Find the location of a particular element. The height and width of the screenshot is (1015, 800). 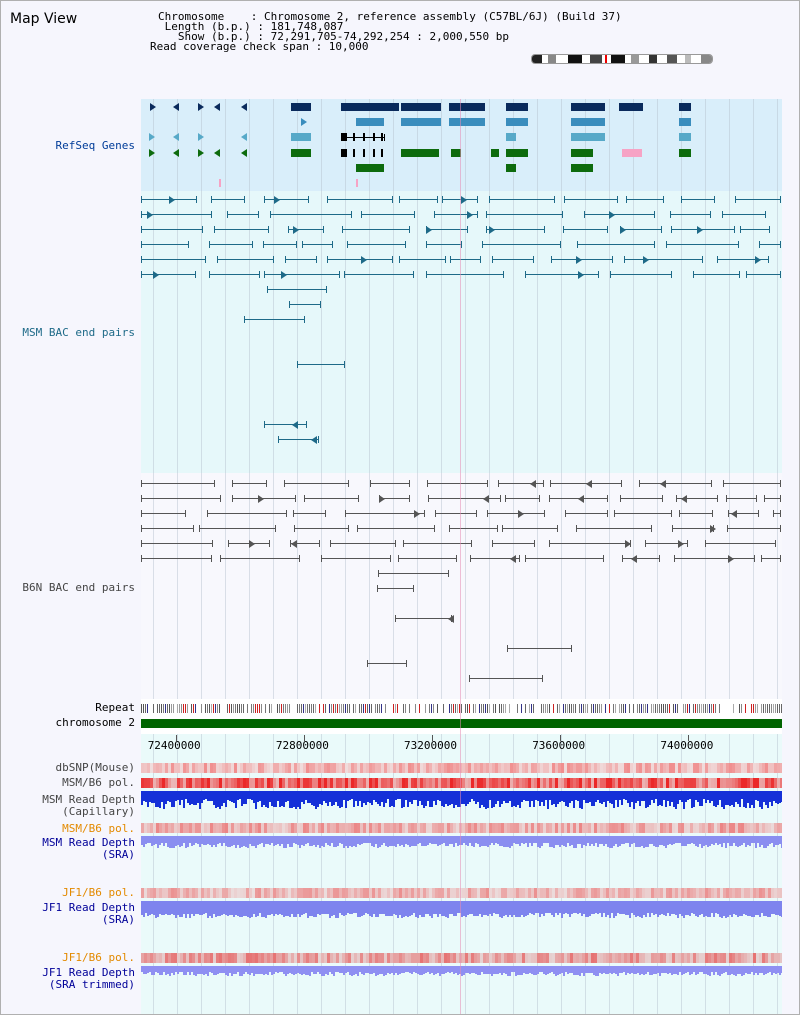

msm-pol-heatmap is located at coordinates (461, 783).